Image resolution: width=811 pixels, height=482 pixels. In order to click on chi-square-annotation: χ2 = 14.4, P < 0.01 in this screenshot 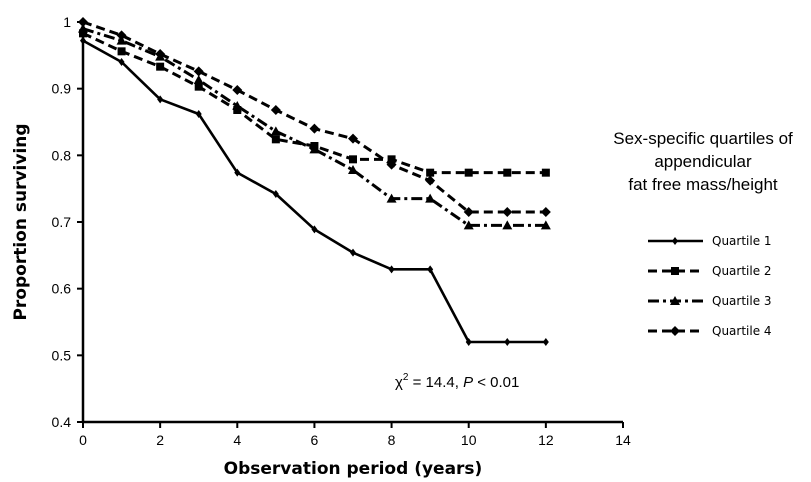, I will do `click(457, 381)`.